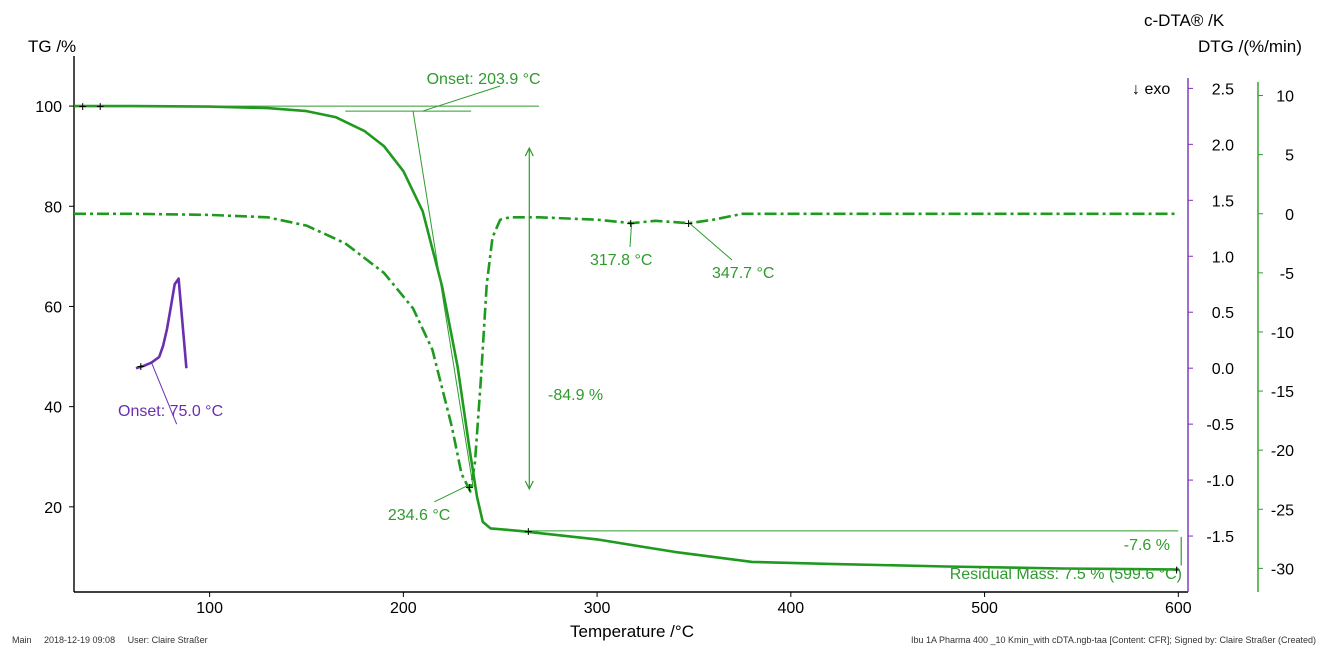 This screenshot has width=1327, height=663. Describe the element at coordinates (1220, 537) in the screenshot. I see `cdta-tick-label: -1.5` at that location.